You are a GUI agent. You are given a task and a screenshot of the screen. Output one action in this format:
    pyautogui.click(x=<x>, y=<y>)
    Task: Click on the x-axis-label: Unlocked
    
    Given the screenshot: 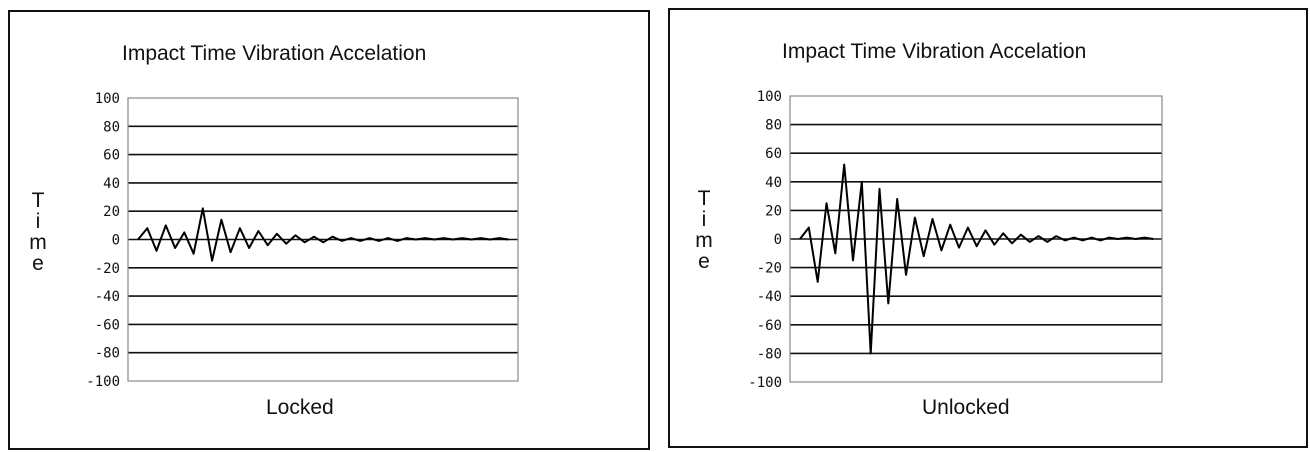 What is the action you would take?
    pyautogui.click(x=966, y=407)
    